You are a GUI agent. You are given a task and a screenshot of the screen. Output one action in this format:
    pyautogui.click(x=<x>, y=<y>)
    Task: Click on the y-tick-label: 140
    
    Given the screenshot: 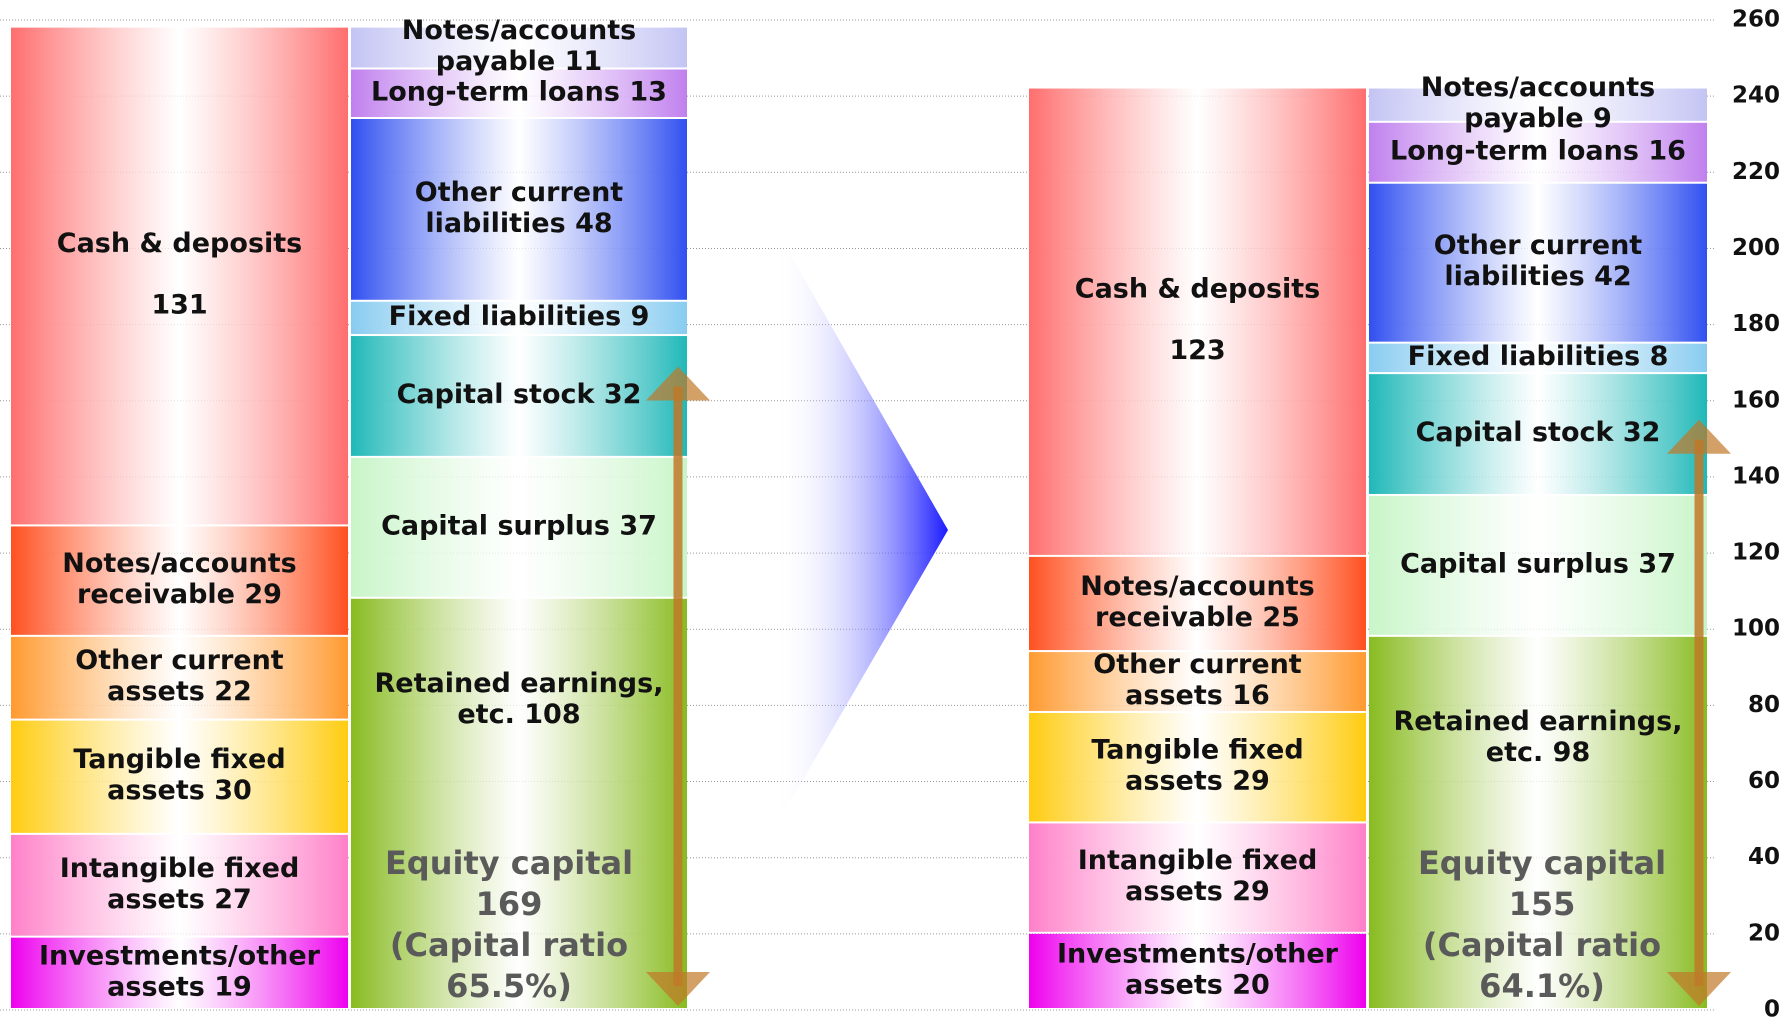 What is the action you would take?
    pyautogui.click(x=1756, y=476)
    